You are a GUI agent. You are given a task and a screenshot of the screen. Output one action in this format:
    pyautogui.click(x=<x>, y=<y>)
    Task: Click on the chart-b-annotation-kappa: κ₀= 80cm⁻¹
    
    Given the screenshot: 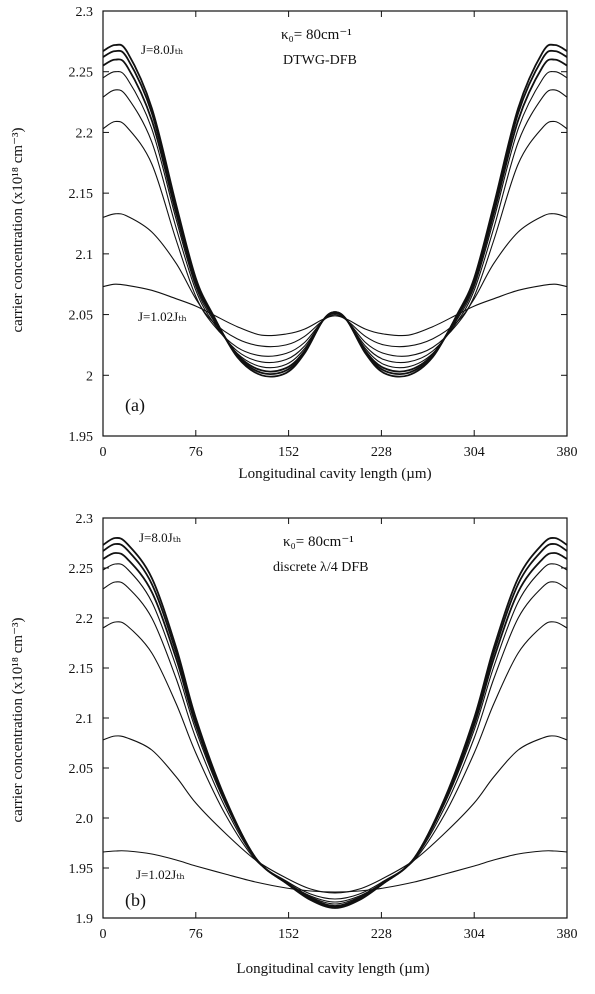 What is the action you would take?
    pyautogui.click(x=318, y=542)
    